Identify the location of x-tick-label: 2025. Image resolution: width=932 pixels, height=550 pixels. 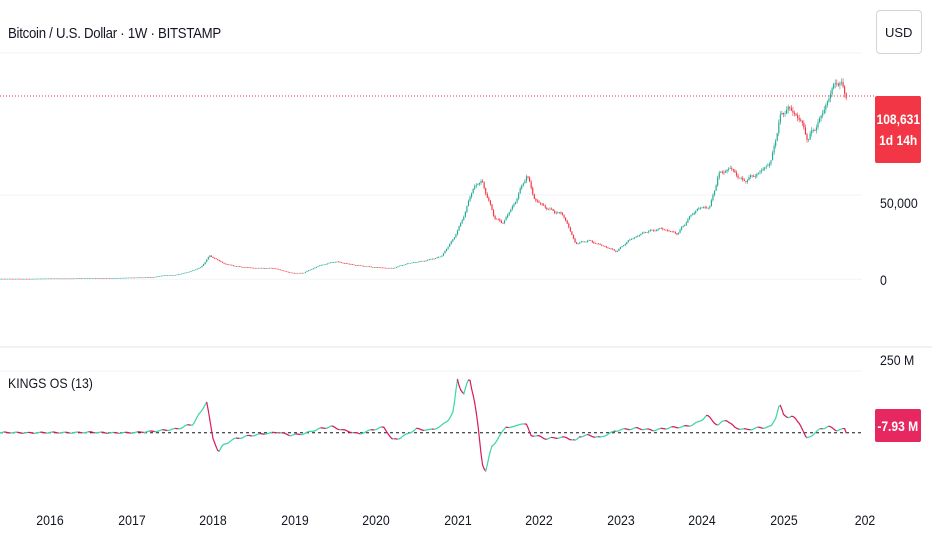
(783, 520).